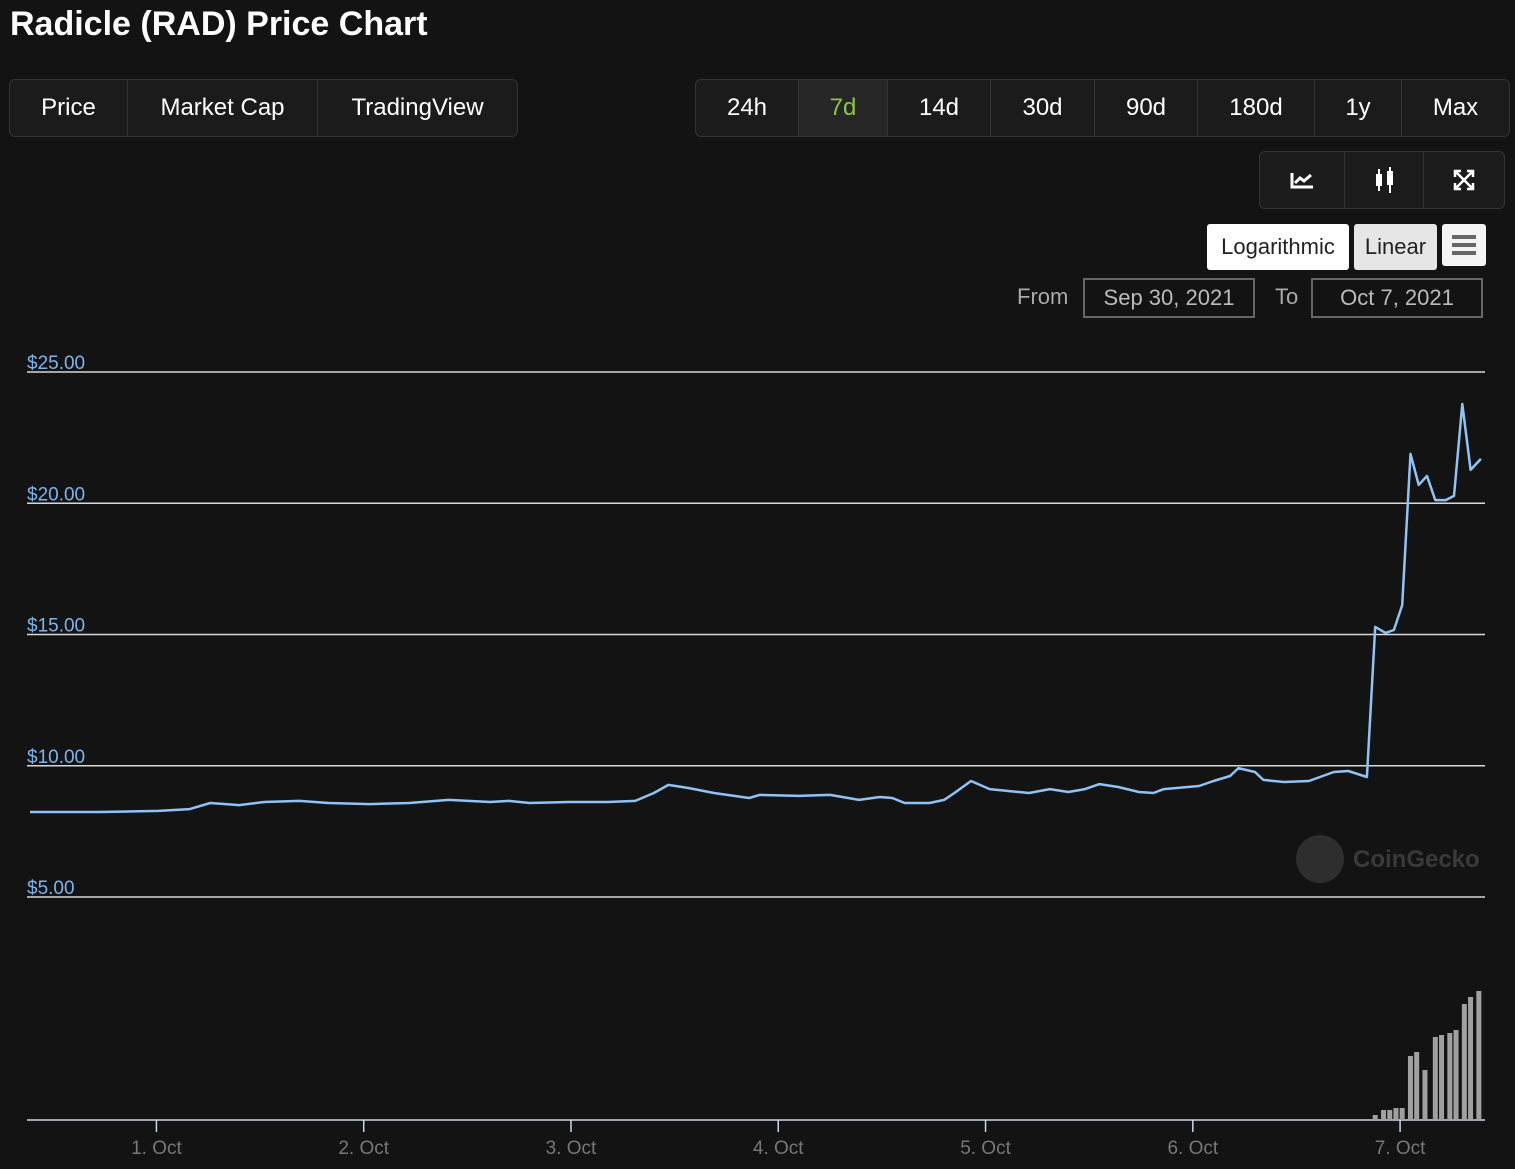  Describe the element at coordinates (571, 1148) in the screenshot. I see `x-tick-label: 3. Oct` at that location.